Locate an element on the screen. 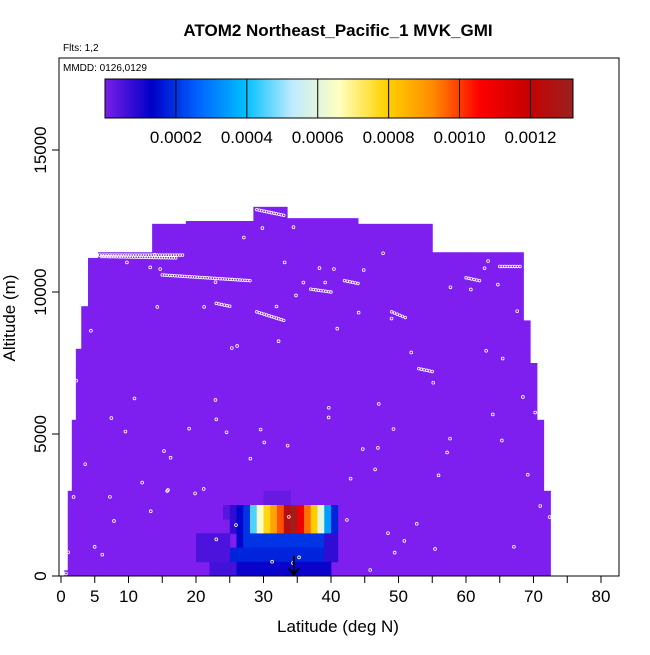  colorbar-tick-label: 0.0002 is located at coordinates (176, 137).